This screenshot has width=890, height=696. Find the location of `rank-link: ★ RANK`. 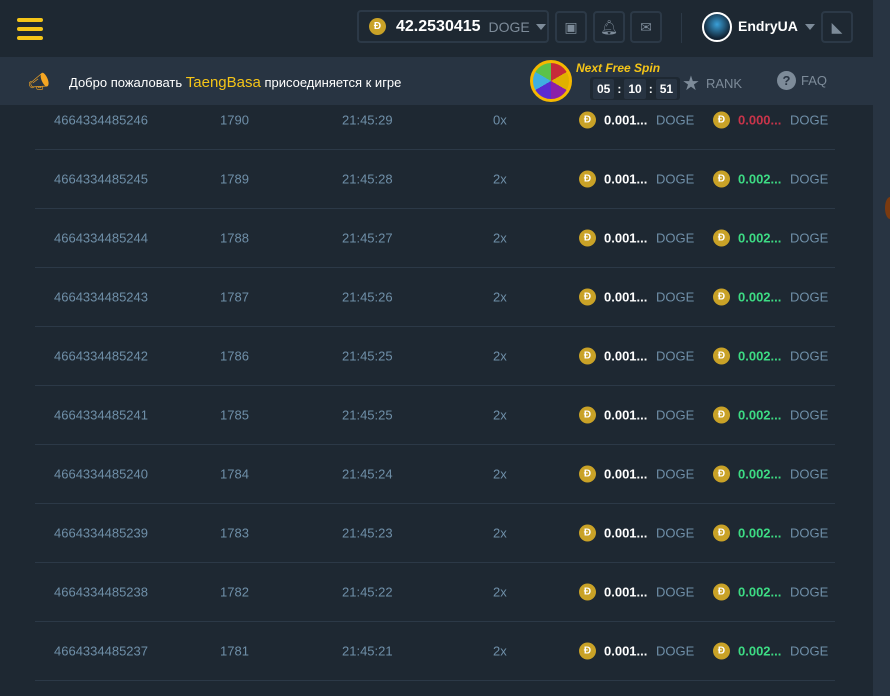

rank-link: ★ RANK is located at coordinates (712, 83).